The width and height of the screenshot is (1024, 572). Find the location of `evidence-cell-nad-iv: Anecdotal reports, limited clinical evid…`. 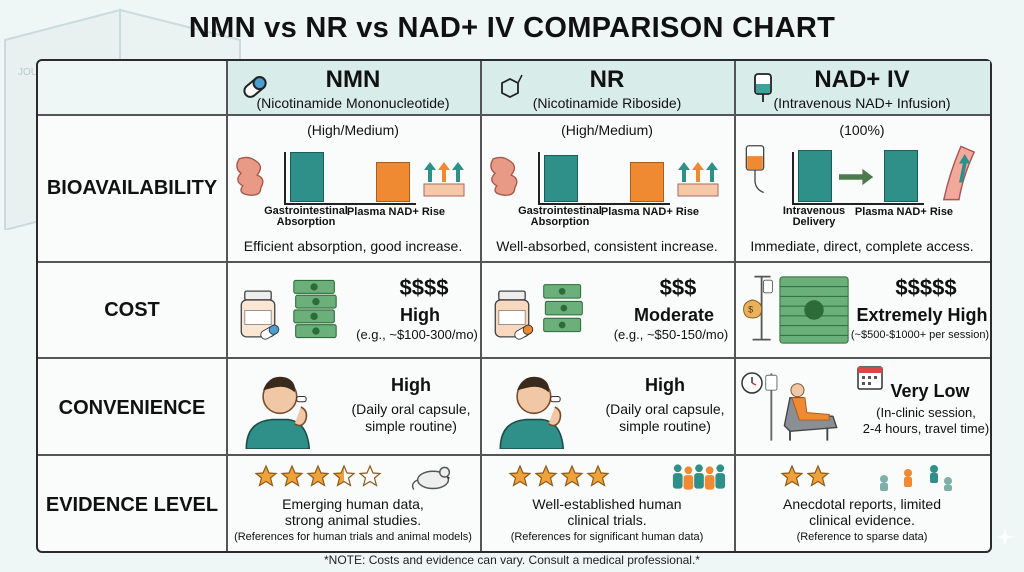

evidence-cell-nad-iv: Anecdotal reports, limited clinical evid… is located at coordinates (862, 502).